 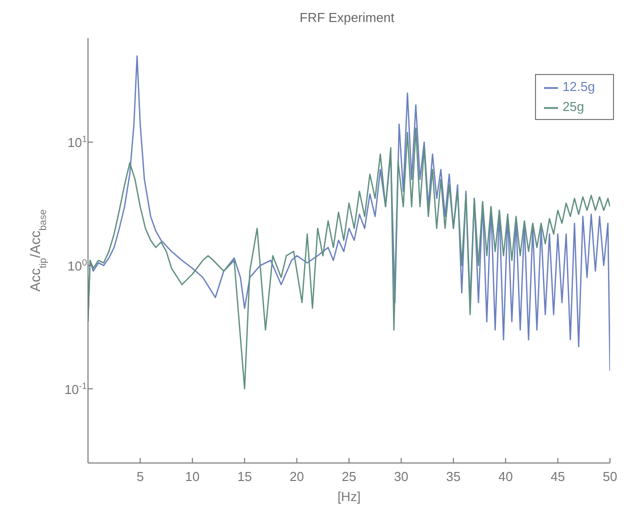 What do you see at coordinates (140, 476) in the screenshot?
I see `x-tick-label: 5` at bounding box center [140, 476].